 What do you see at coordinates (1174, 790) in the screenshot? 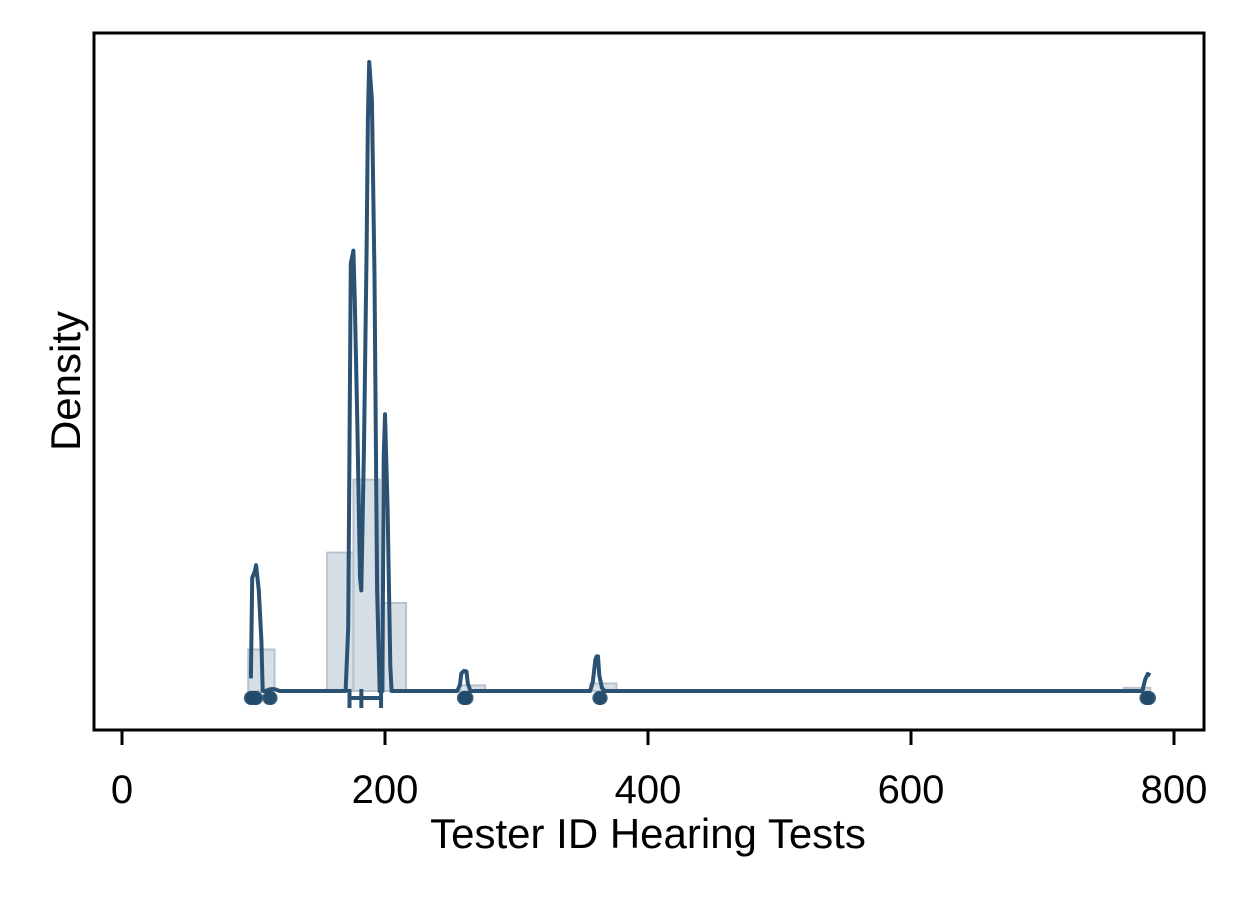
I see `x-tick-label-800: 800` at bounding box center [1174, 790].